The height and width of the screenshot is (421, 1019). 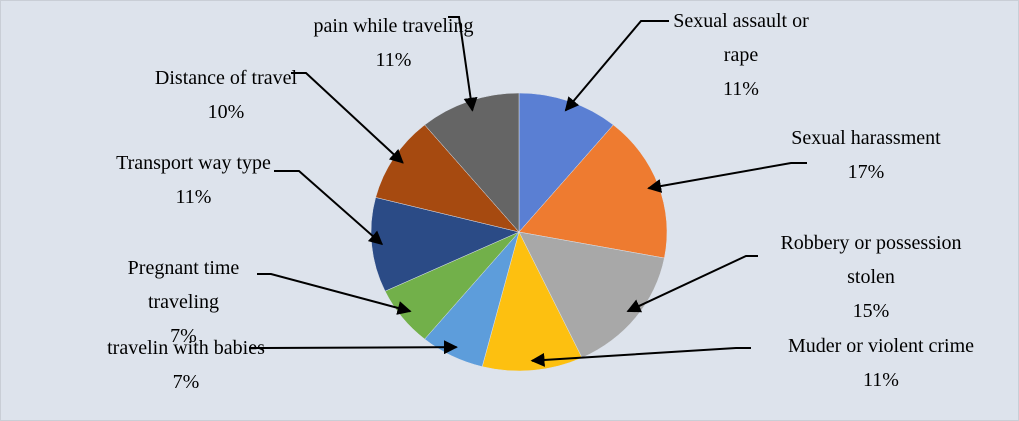 What do you see at coordinates (866, 138) in the screenshot?
I see `category-name: Sexual harassment` at bounding box center [866, 138].